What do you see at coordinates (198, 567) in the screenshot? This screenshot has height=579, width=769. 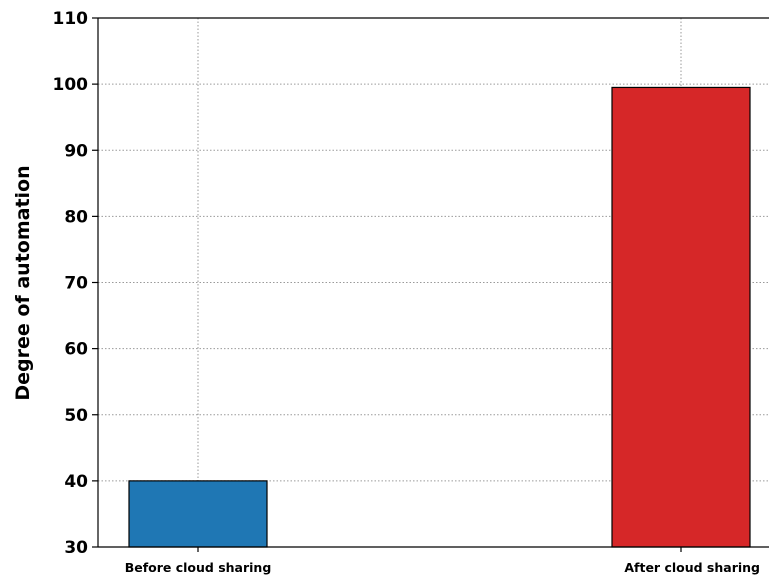 I see `x-category-label: Before cloud sharing` at bounding box center [198, 567].